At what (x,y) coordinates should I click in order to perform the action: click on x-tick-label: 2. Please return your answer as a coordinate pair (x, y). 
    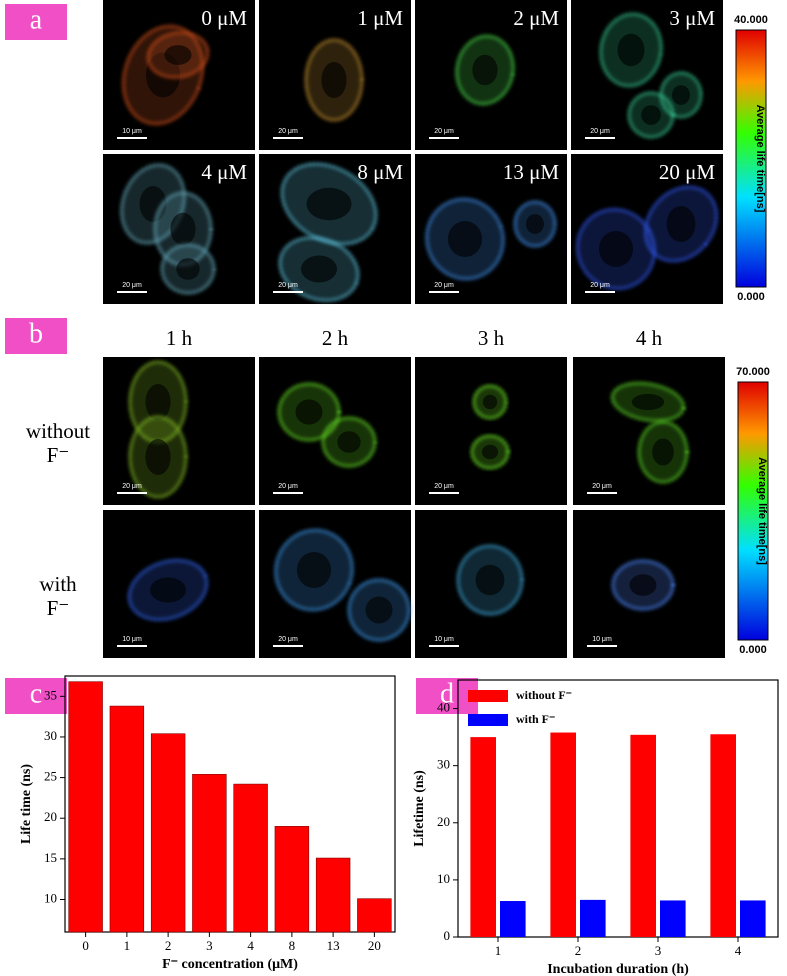
    Looking at the image, I should click on (168, 945).